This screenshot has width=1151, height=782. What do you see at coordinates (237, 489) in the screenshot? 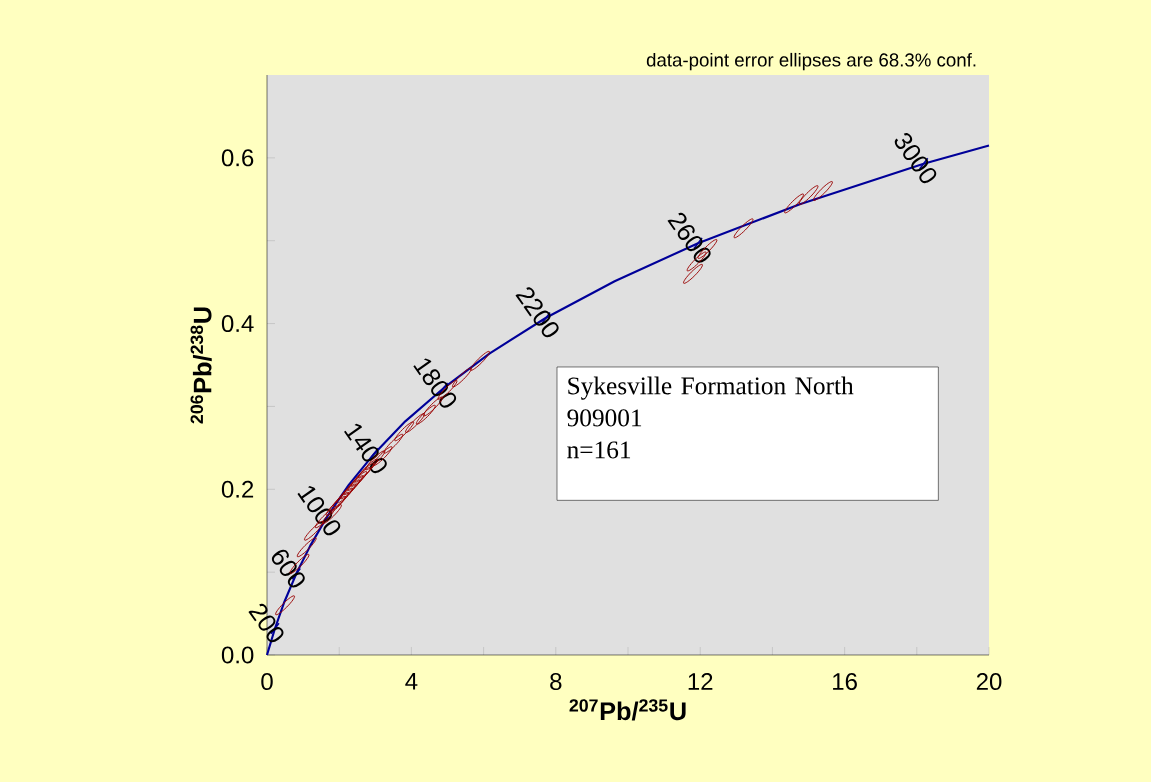
I see `y-tick-label: 0.2` at bounding box center [237, 489].